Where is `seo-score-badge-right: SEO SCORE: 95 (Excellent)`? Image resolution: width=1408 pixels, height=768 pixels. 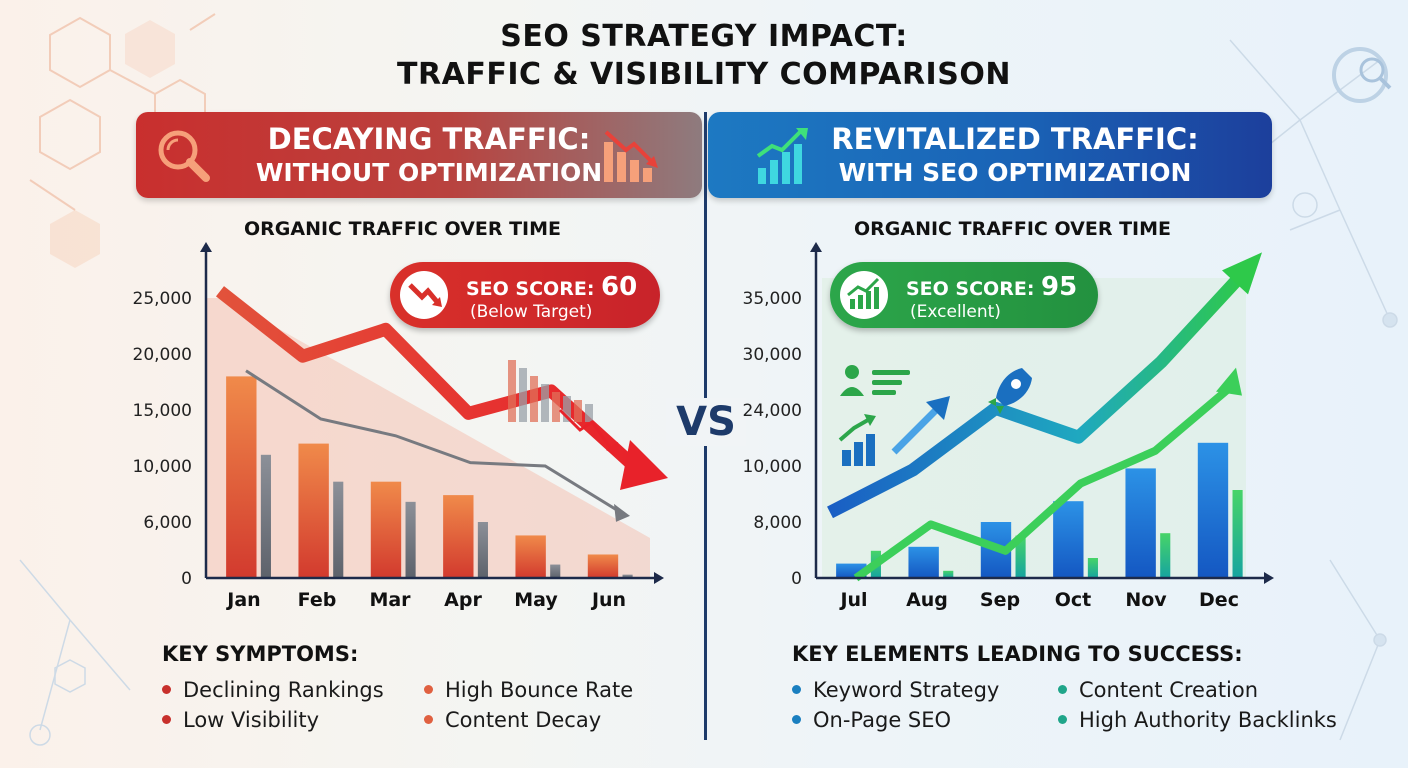 seo-score-badge-right: SEO SCORE: 95 (Excellent) is located at coordinates (964, 295).